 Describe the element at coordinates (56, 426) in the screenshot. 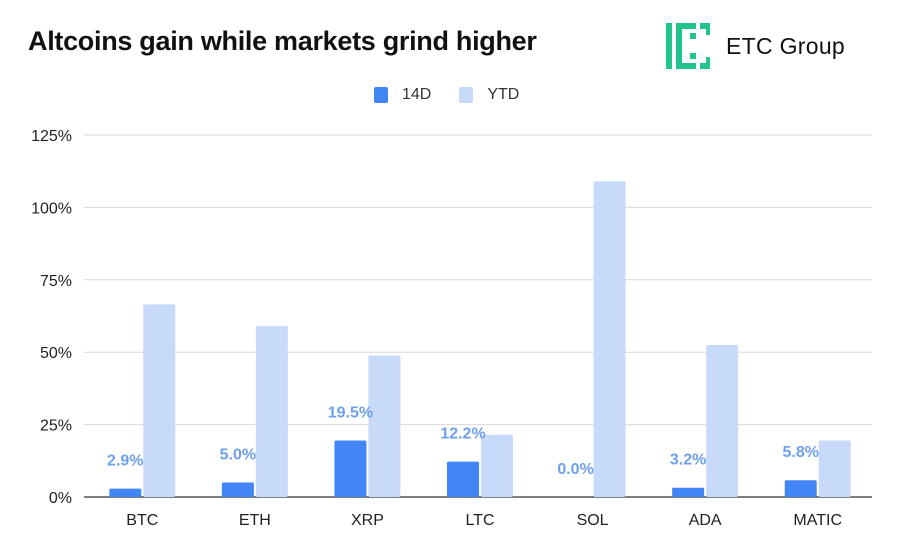

I see `y-tick-label: 25%` at that location.